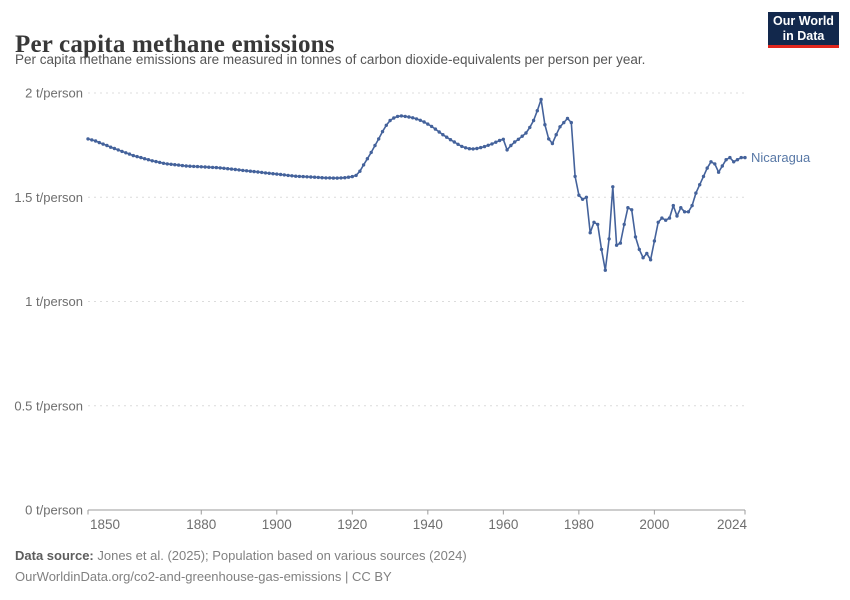  I want to click on series-label-nicaragua: Nicaragua, so click(781, 157).